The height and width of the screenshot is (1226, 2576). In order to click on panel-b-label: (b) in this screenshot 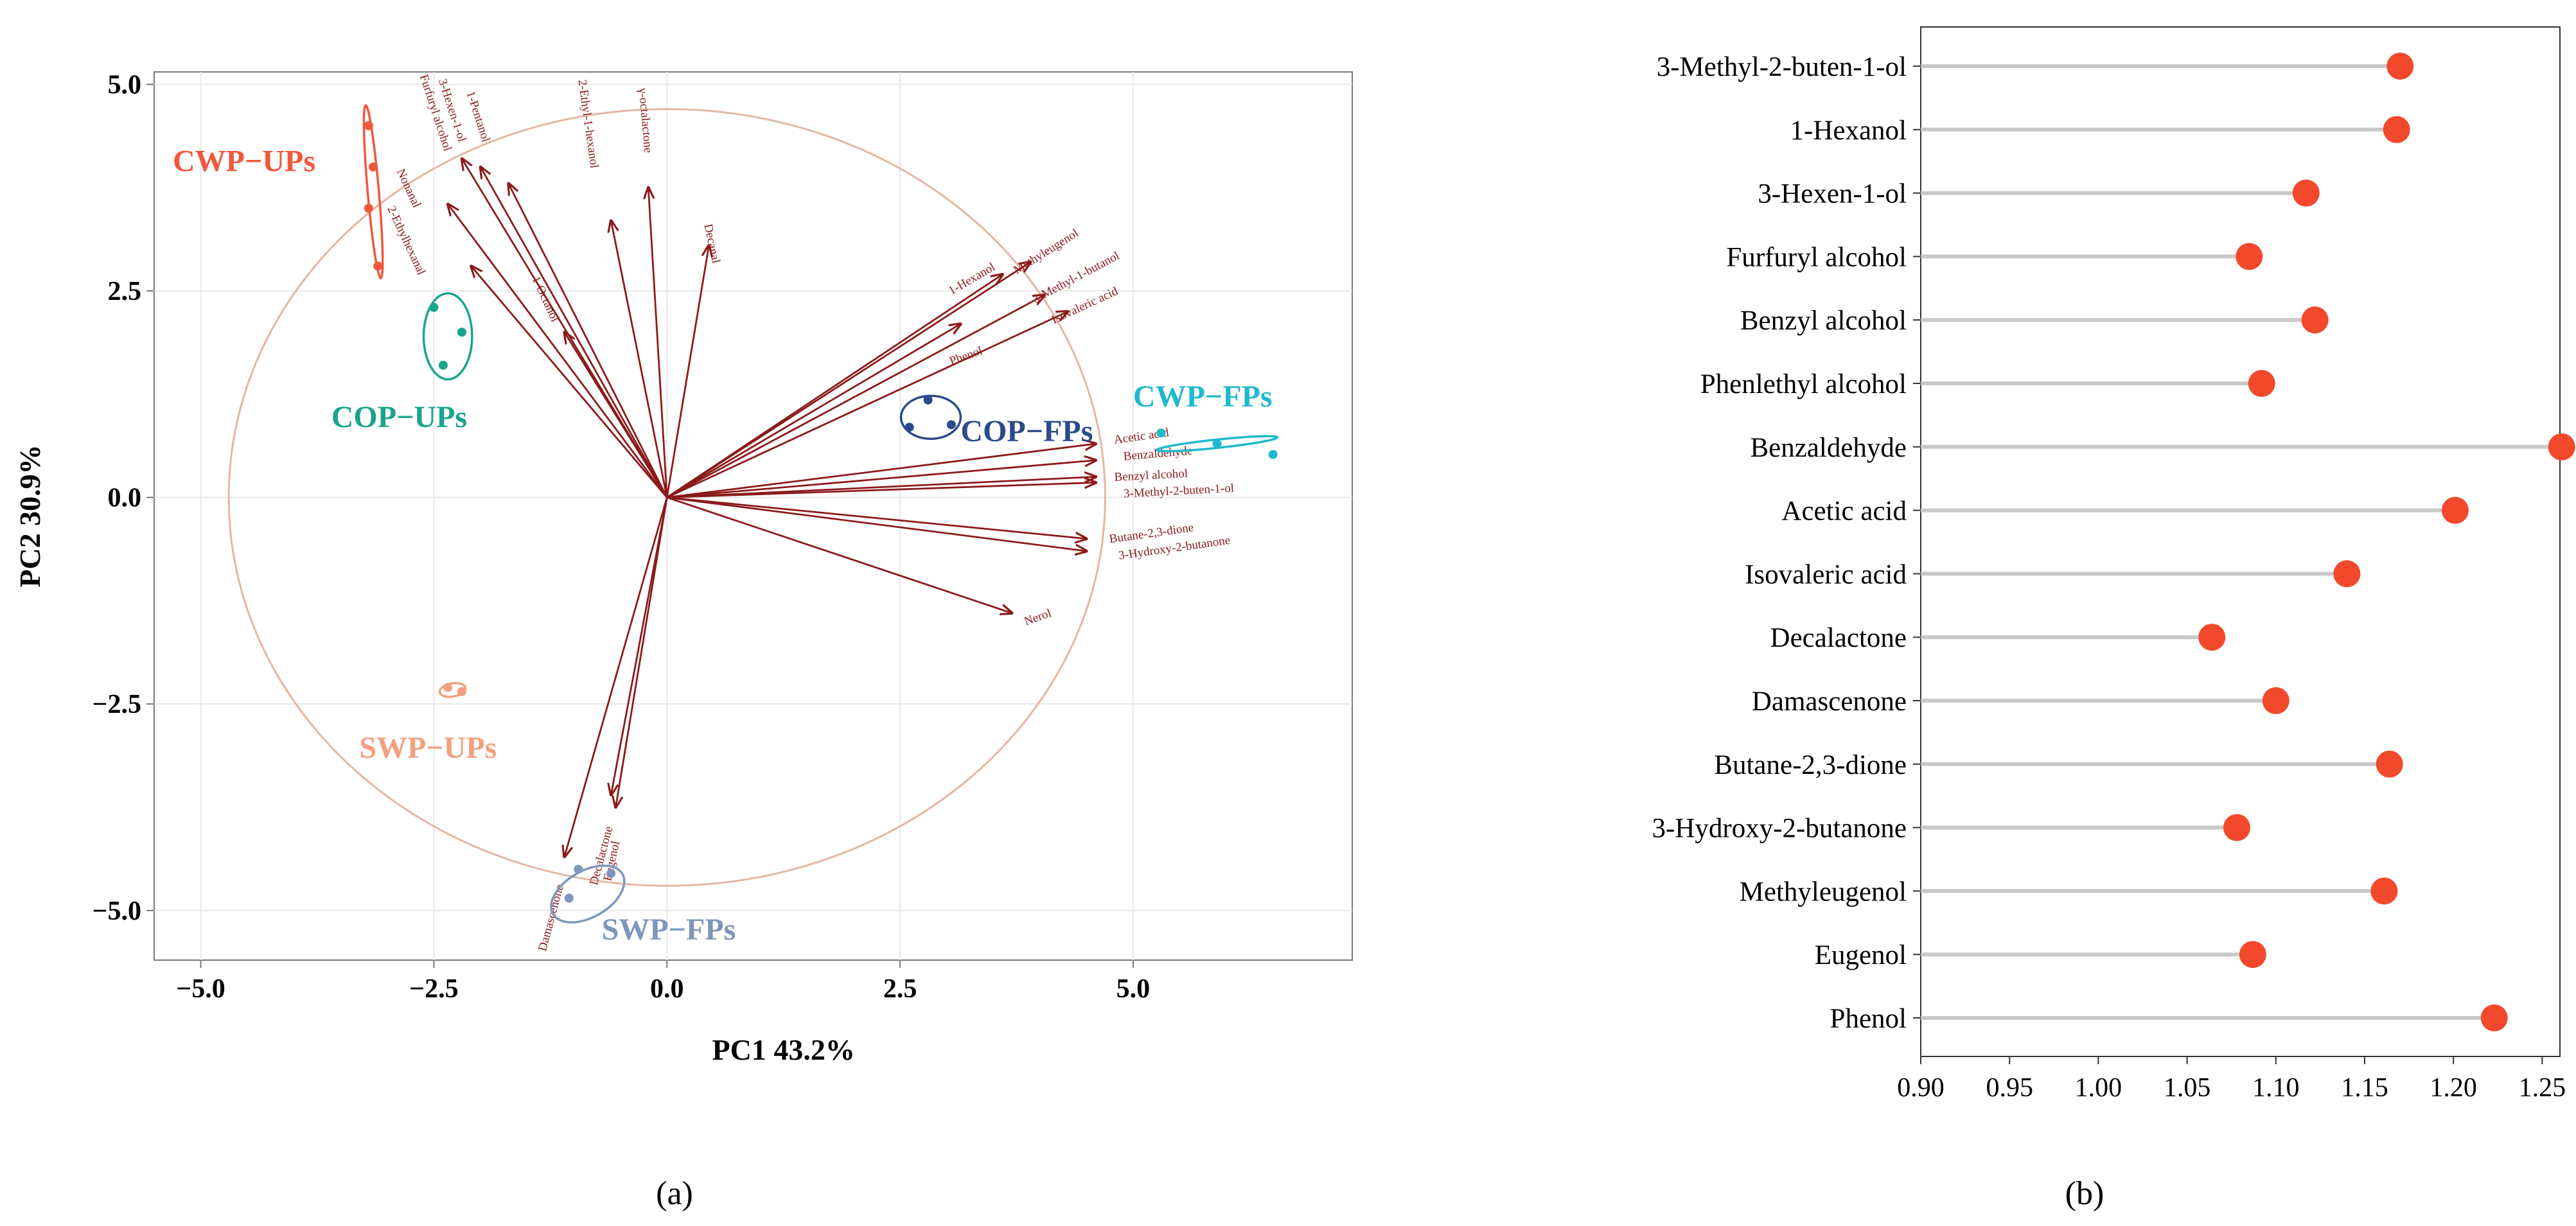, I will do `click(2084, 1194)`.